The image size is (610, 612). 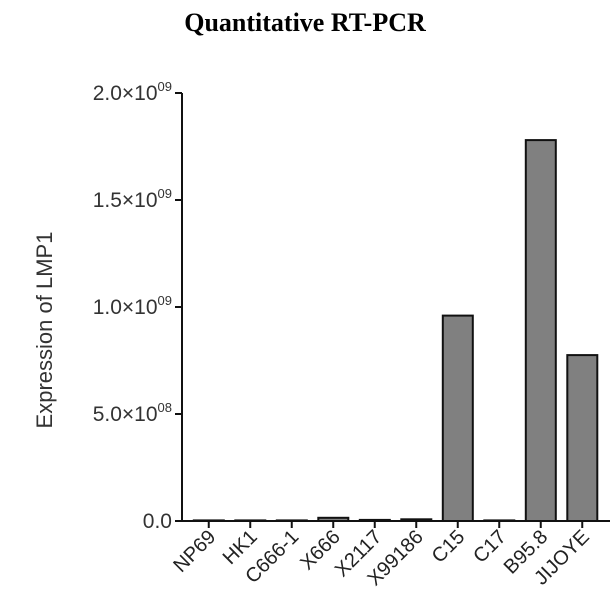 What do you see at coordinates (157, 521) in the screenshot?
I see `y-tick-label: 0.0` at bounding box center [157, 521].